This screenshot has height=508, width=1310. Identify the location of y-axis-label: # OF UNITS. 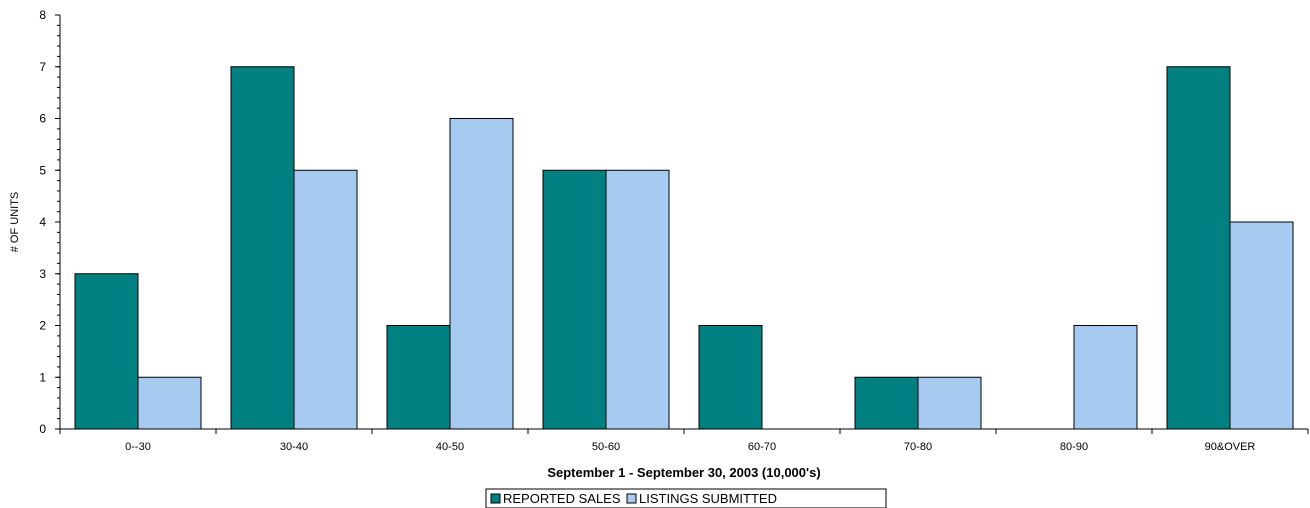
(15, 222).